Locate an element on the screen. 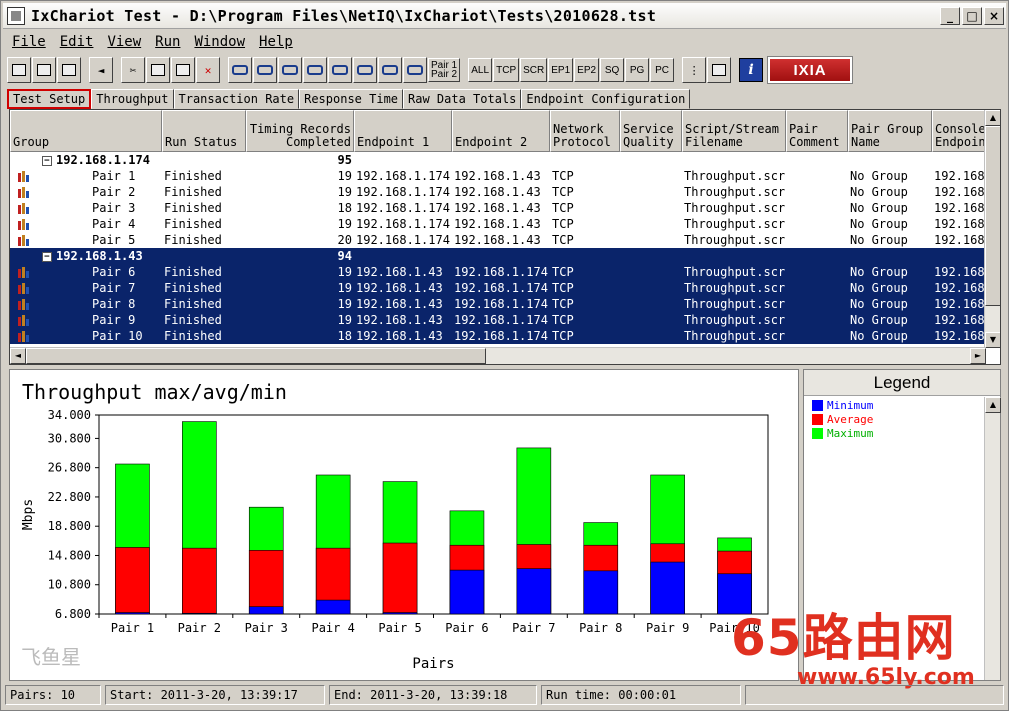 Image resolution: width=1009 pixels, height=711 pixels. tab-endpoint-configuration: Endpoint Configuration is located at coordinates (606, 99).